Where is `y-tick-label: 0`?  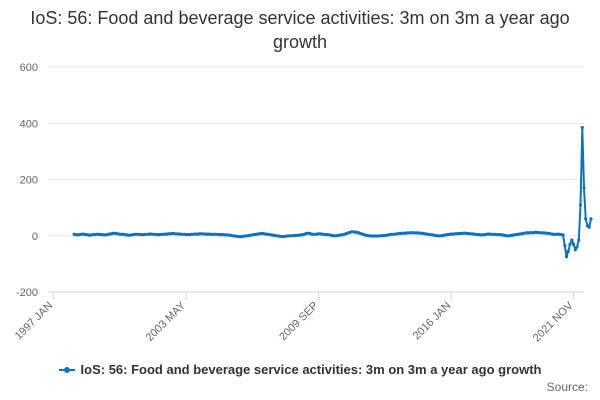
y-tick-label: 0 is located at coordinates (35, 237).